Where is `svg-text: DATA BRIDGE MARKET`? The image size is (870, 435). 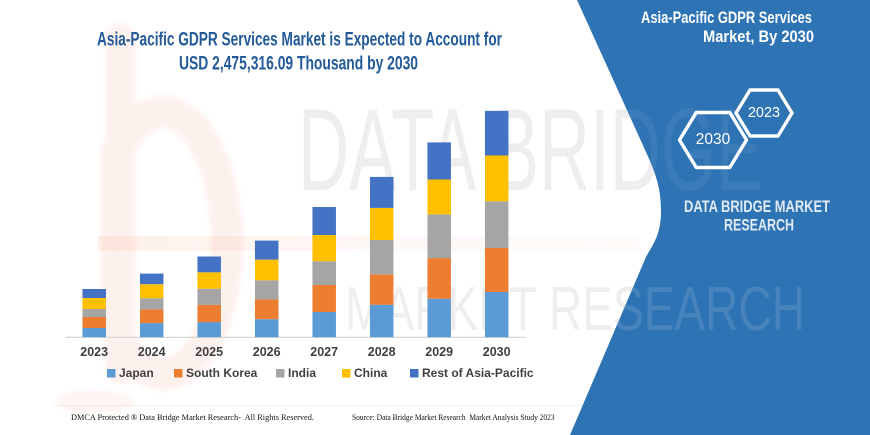
svg-text: DATA BRIDGE MARKET is located at coordinates (757, 207).